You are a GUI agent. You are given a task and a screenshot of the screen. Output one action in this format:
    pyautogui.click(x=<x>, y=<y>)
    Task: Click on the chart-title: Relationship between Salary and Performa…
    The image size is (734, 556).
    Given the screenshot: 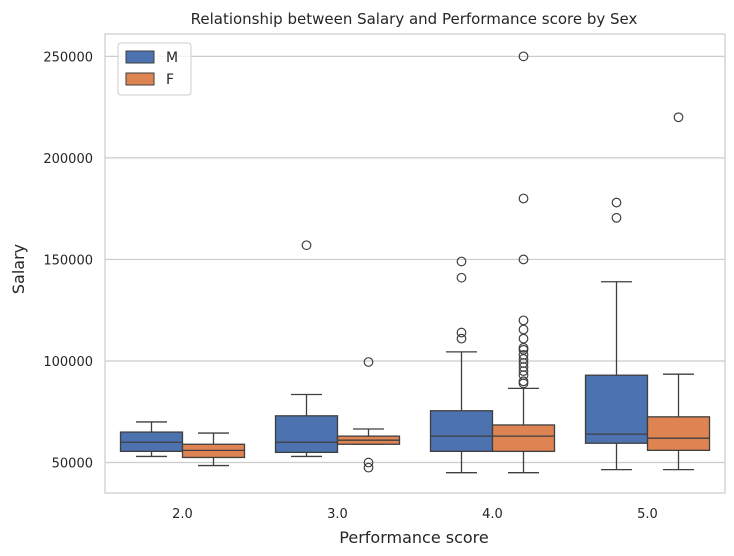 What is the action you would take?
    pyautogui.click(x=414, y=19)
    